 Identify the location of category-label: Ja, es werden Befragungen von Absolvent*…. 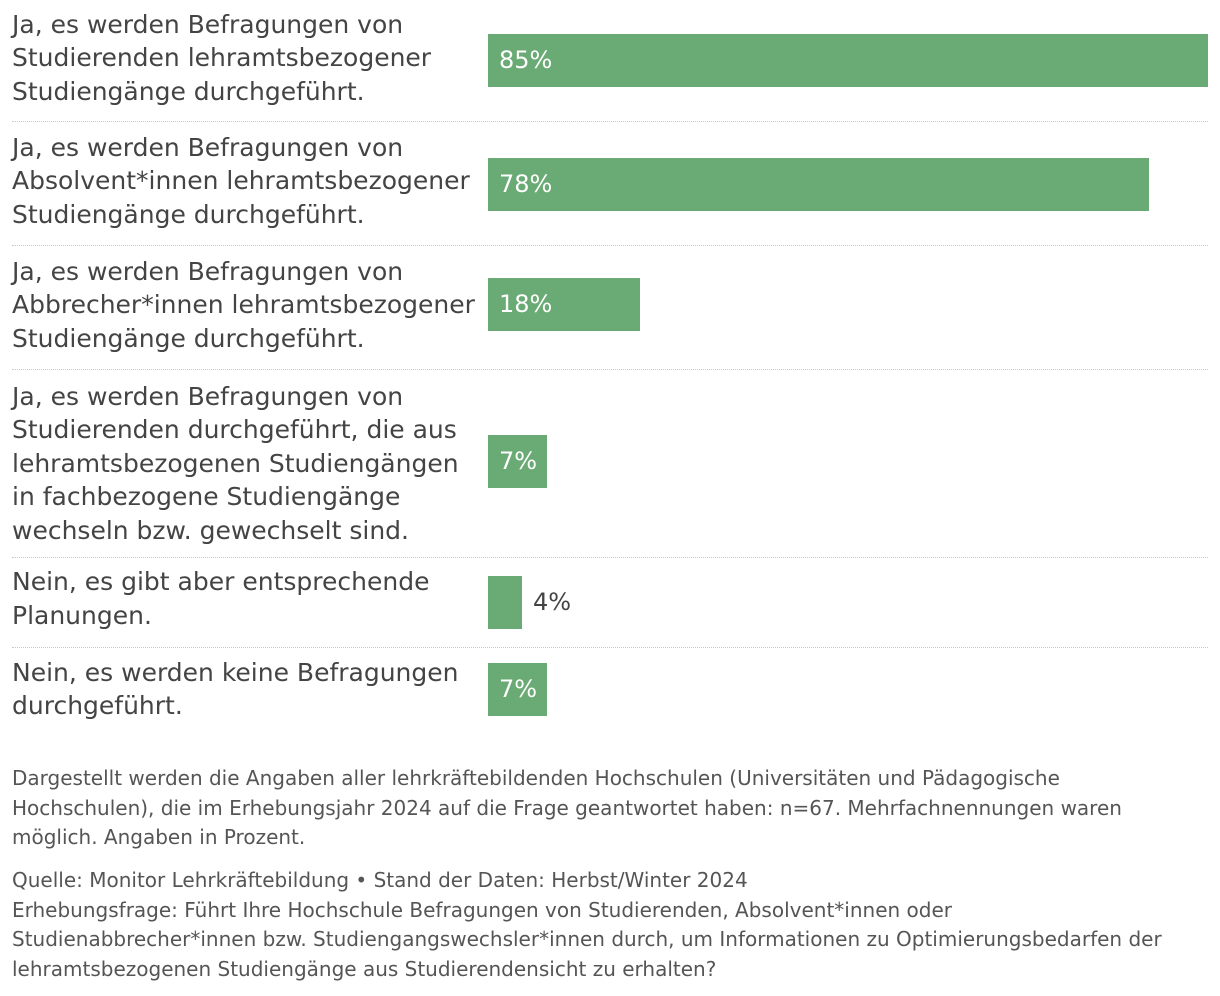
(241, 180).